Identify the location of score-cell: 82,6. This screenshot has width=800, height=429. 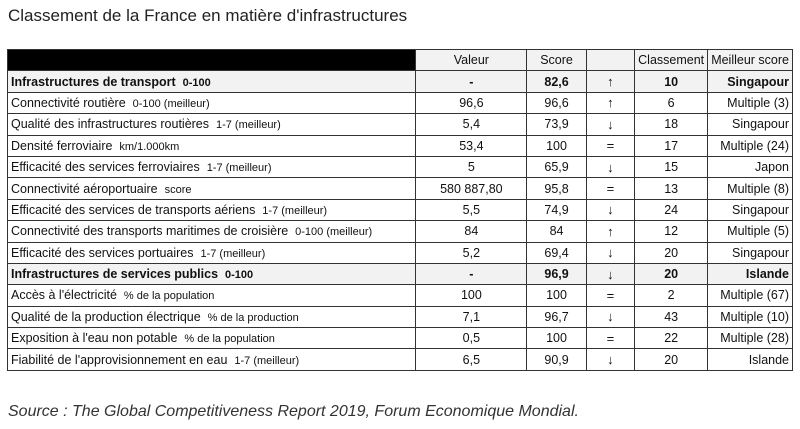
(556, 81).